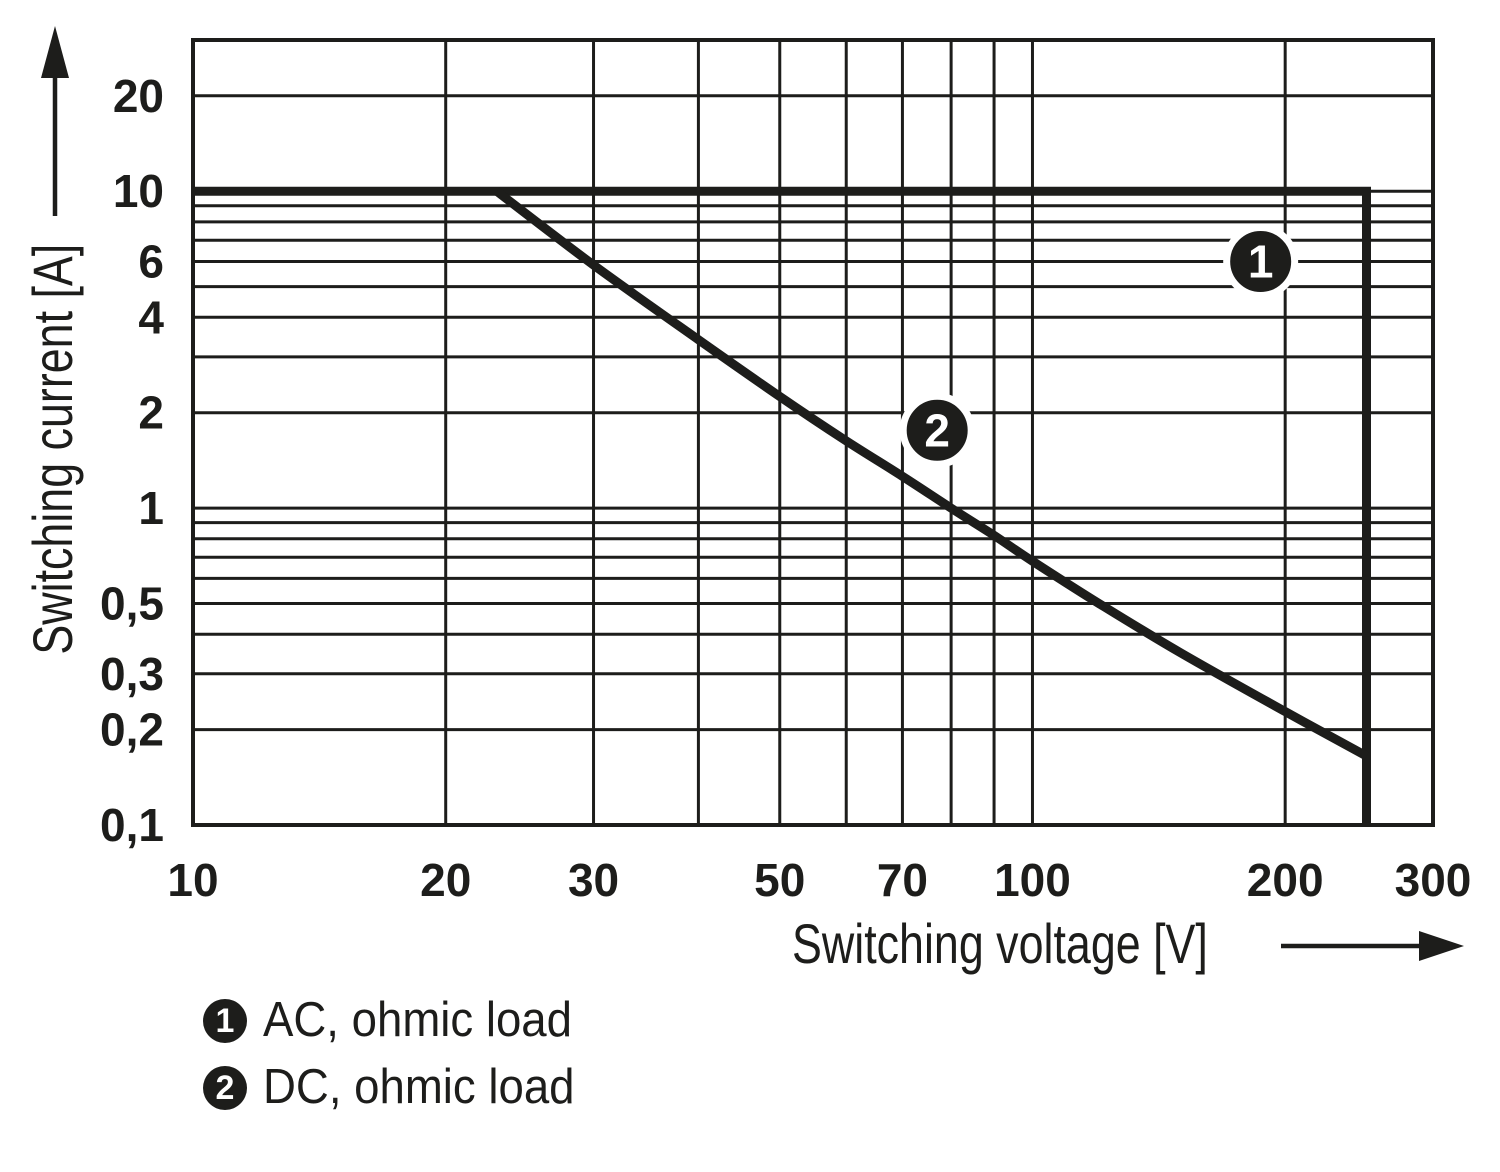  What do you see at coordinates (902, 880) in the screenshot?
I see `x-tick-70: 70` at bounding box center [902, 880].